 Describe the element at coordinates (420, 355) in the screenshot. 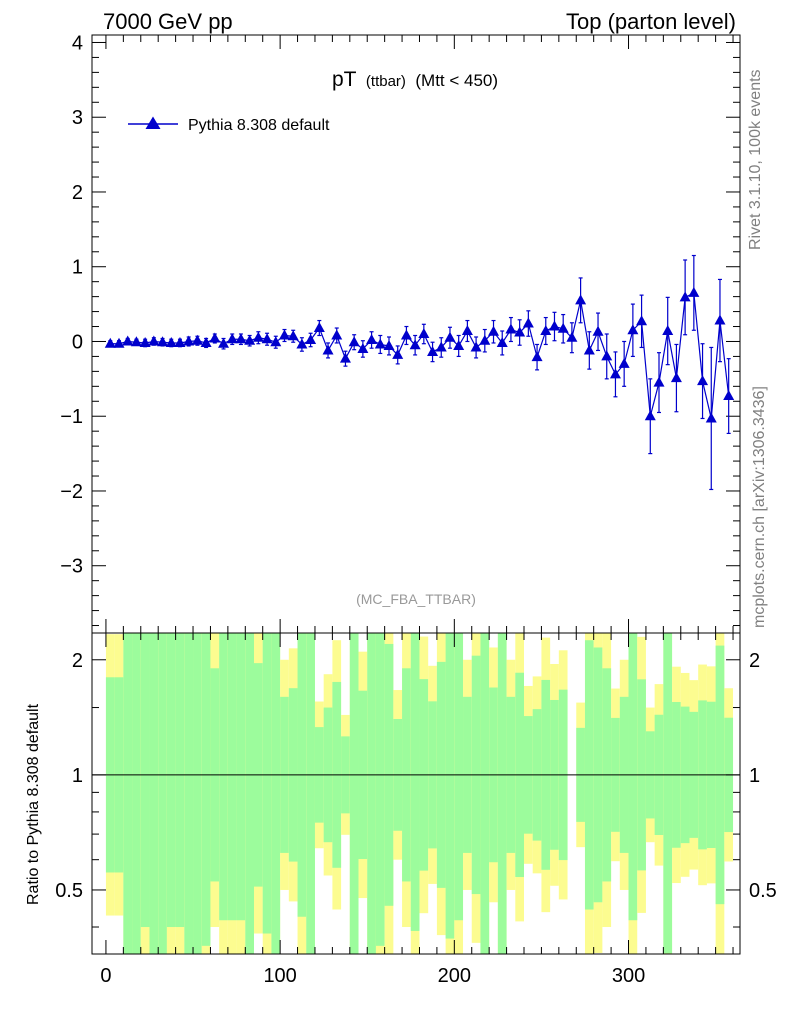

I see `series-line` at that location.